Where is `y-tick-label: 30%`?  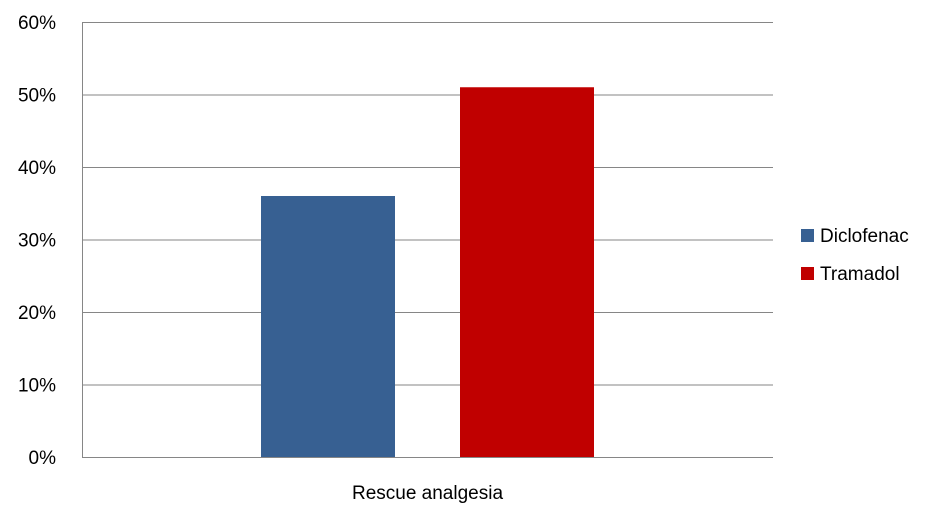
y-tick-label: 30% is located at coordinates (37, 241).